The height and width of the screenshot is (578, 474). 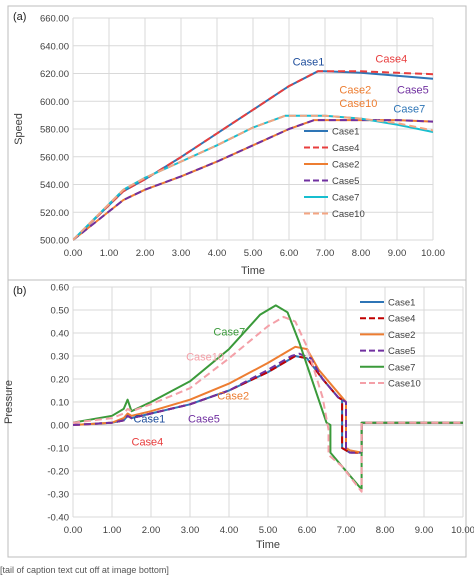 What do you see at coordinates (58, 449) in the screenshot?
I see `y-tick-label: -0.10` at bounding box center [58, 449].